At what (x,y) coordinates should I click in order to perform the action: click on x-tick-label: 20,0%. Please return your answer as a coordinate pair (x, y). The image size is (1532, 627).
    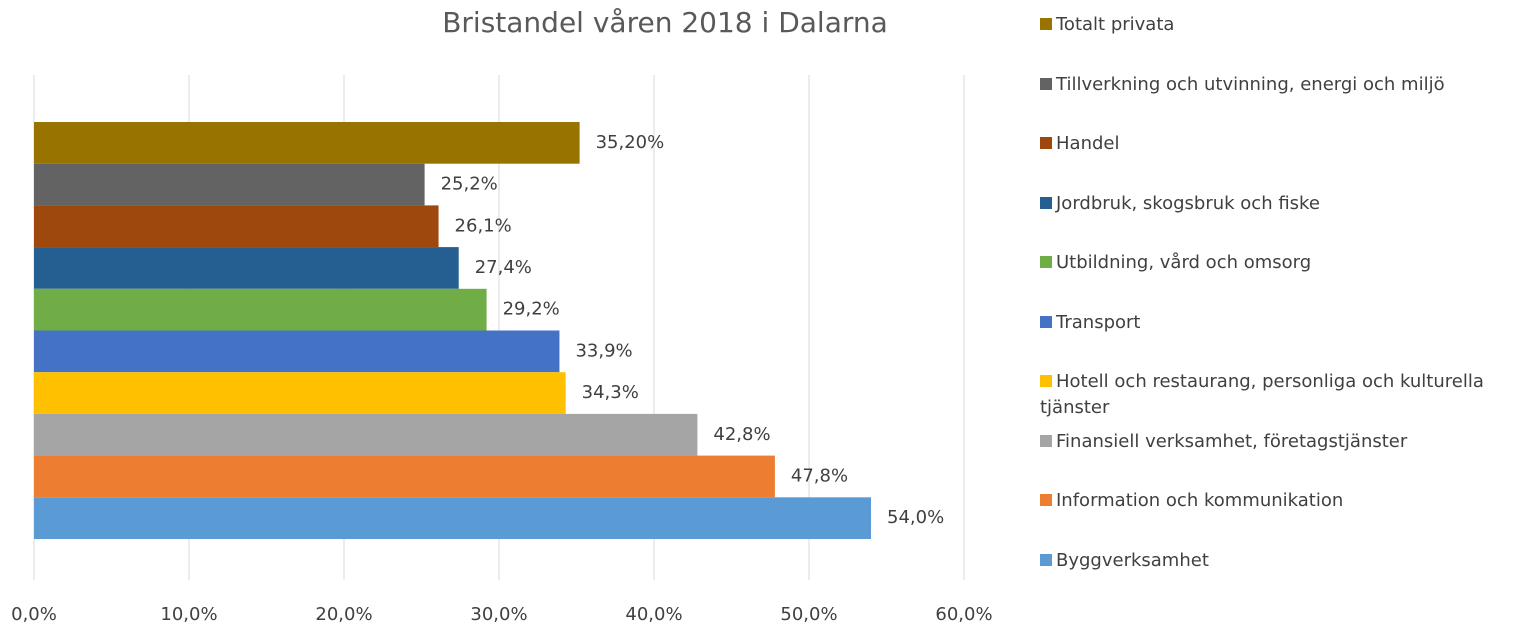
    Looking at the image, I should click on (343, 614).